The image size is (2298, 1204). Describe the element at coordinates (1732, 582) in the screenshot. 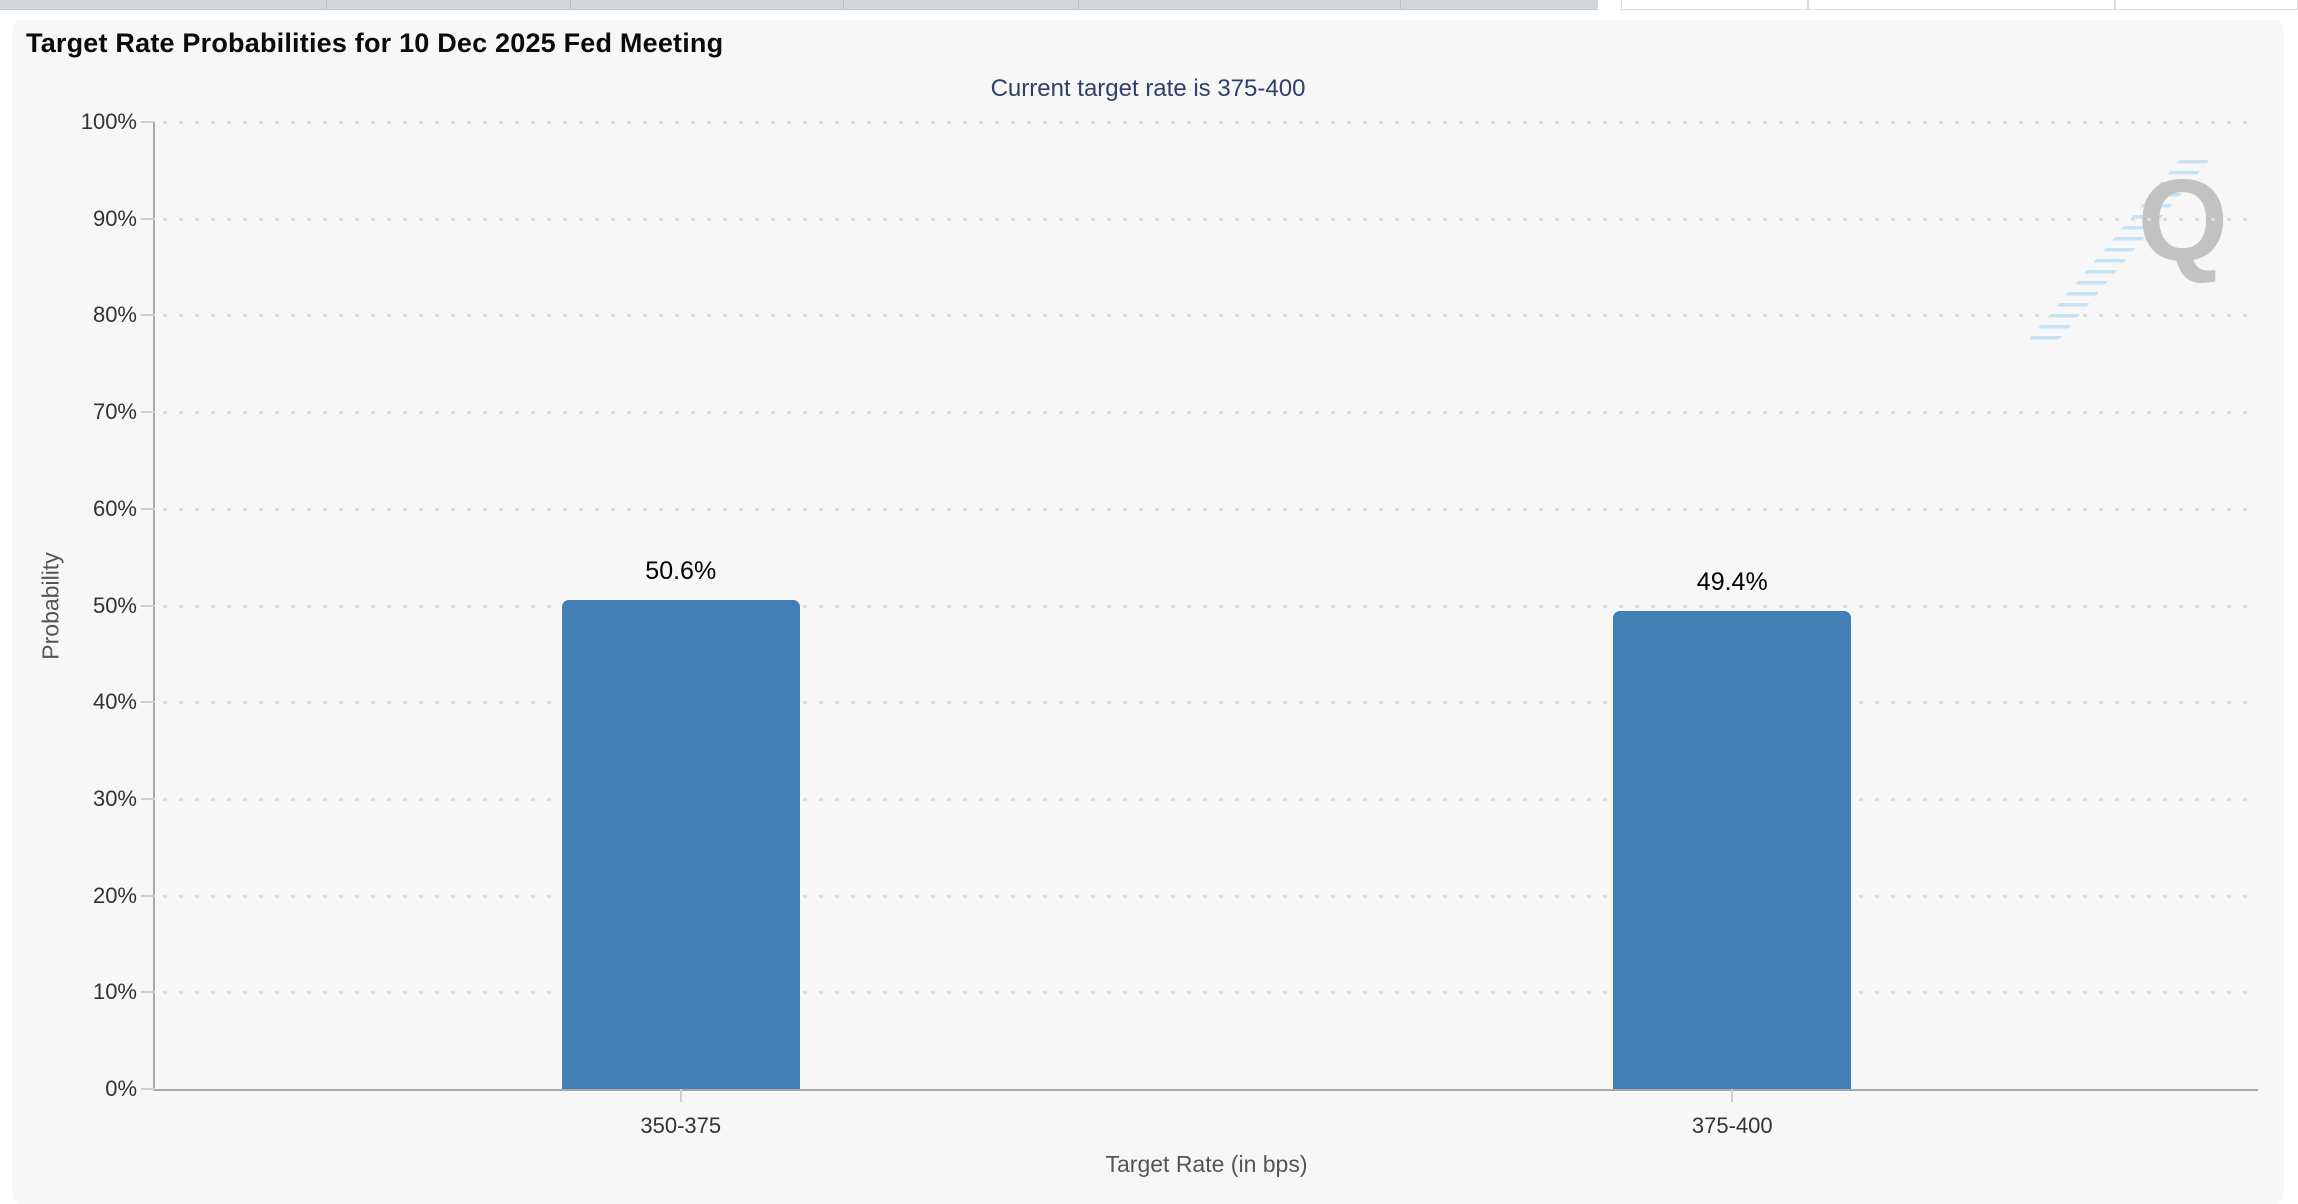

I see `bar-value-label: 49.4%` at that location.